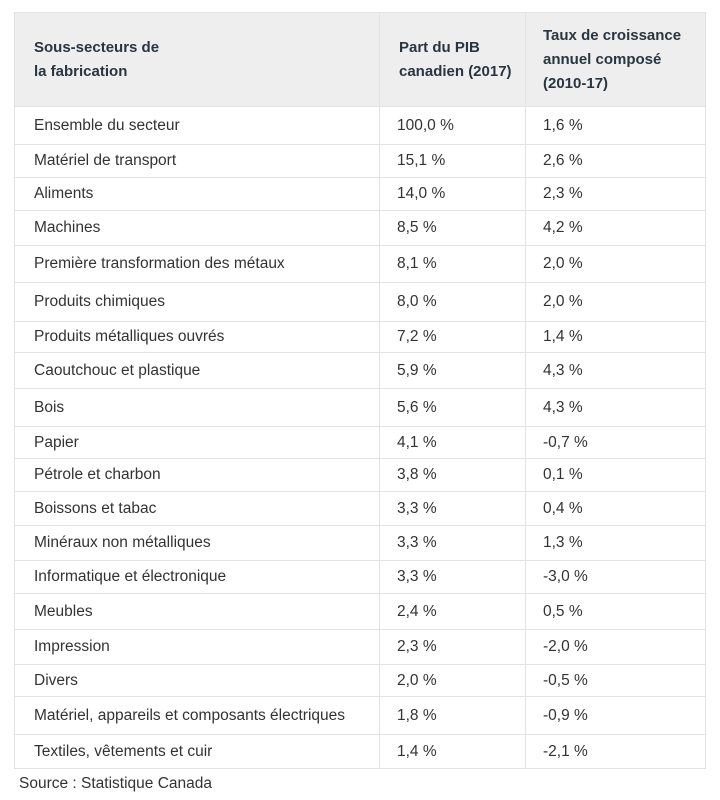  Describe the element at coordinates (615, 125) in the screenshot. I see `cell-growth-rate: 1,6 %` at that location.